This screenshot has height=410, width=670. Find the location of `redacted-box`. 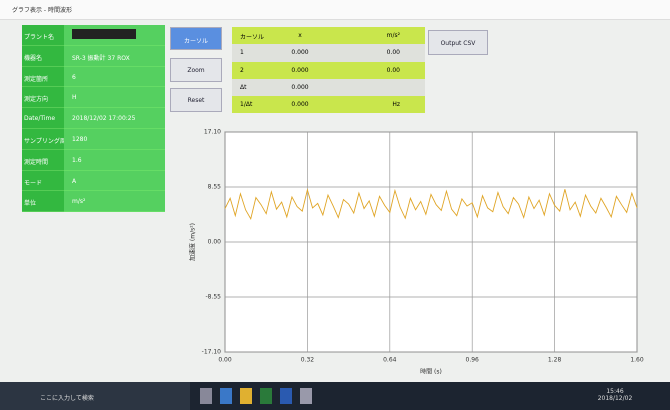

redacted-box is located at coordinates (104, 34).